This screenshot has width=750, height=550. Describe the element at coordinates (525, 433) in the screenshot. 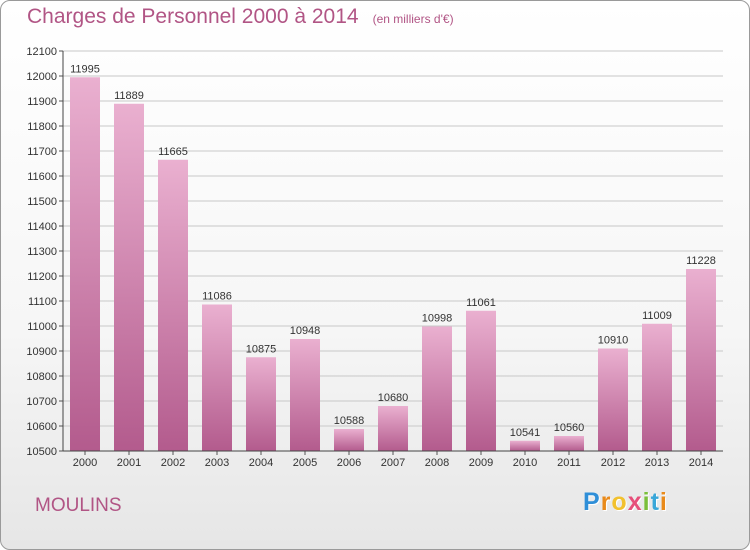

I see `data-label: 10541` at that location.